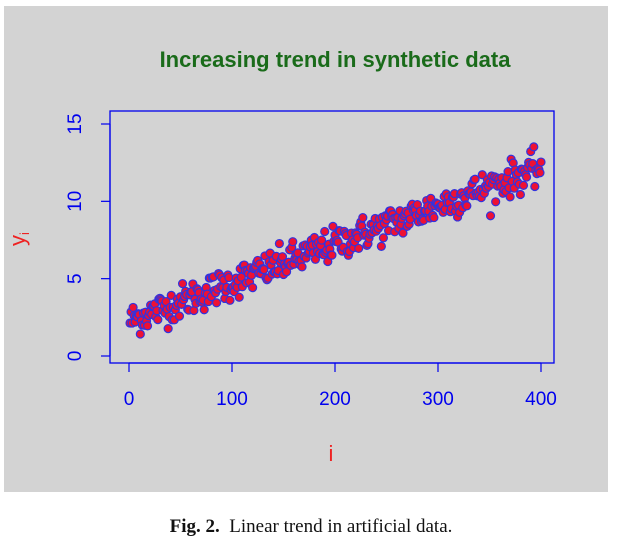 The image size is (622, 553). Describe the element at coordinates (194, 526) in the screenshot. I see `figure-number: Fig. 2.` at that location.